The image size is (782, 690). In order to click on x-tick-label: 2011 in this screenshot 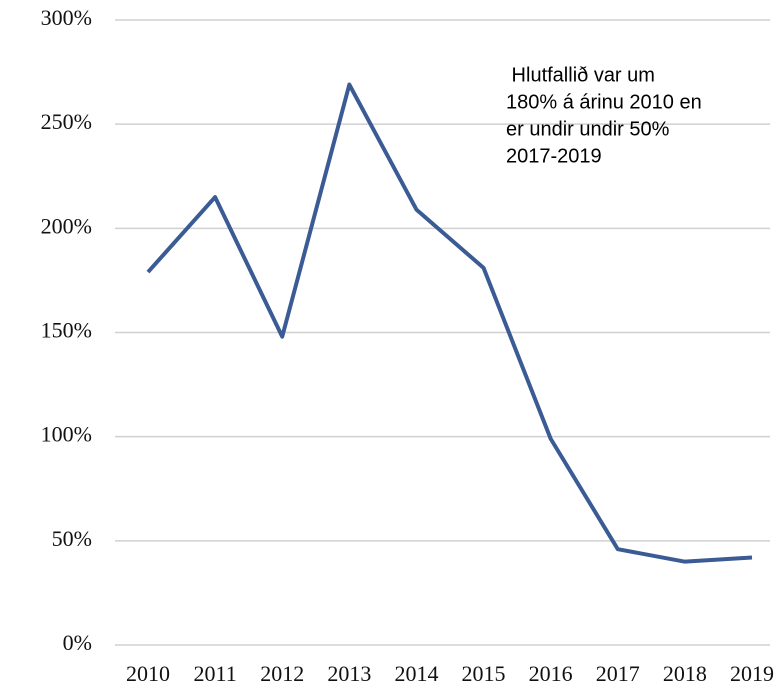, I will do `click(215, 673)`.